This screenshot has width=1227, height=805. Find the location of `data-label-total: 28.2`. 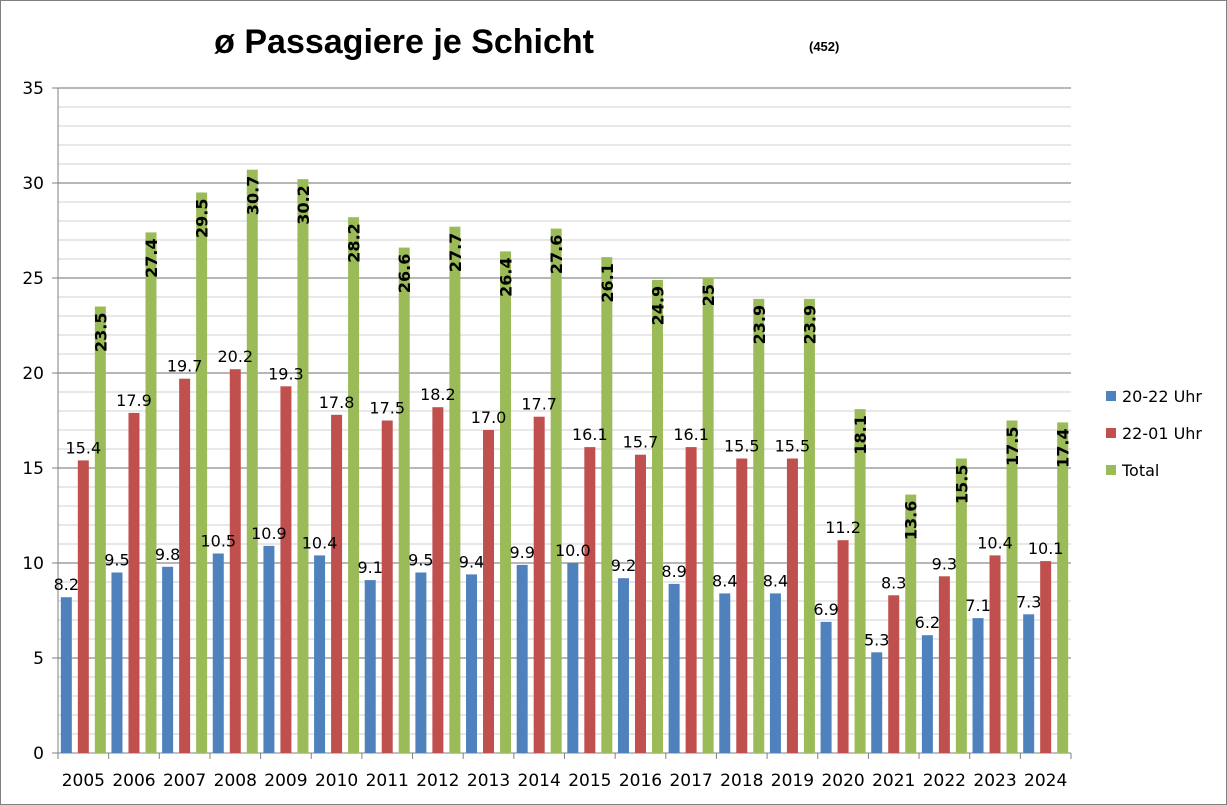

data-label-total: 28.2 is located at coordinates (354, 242).